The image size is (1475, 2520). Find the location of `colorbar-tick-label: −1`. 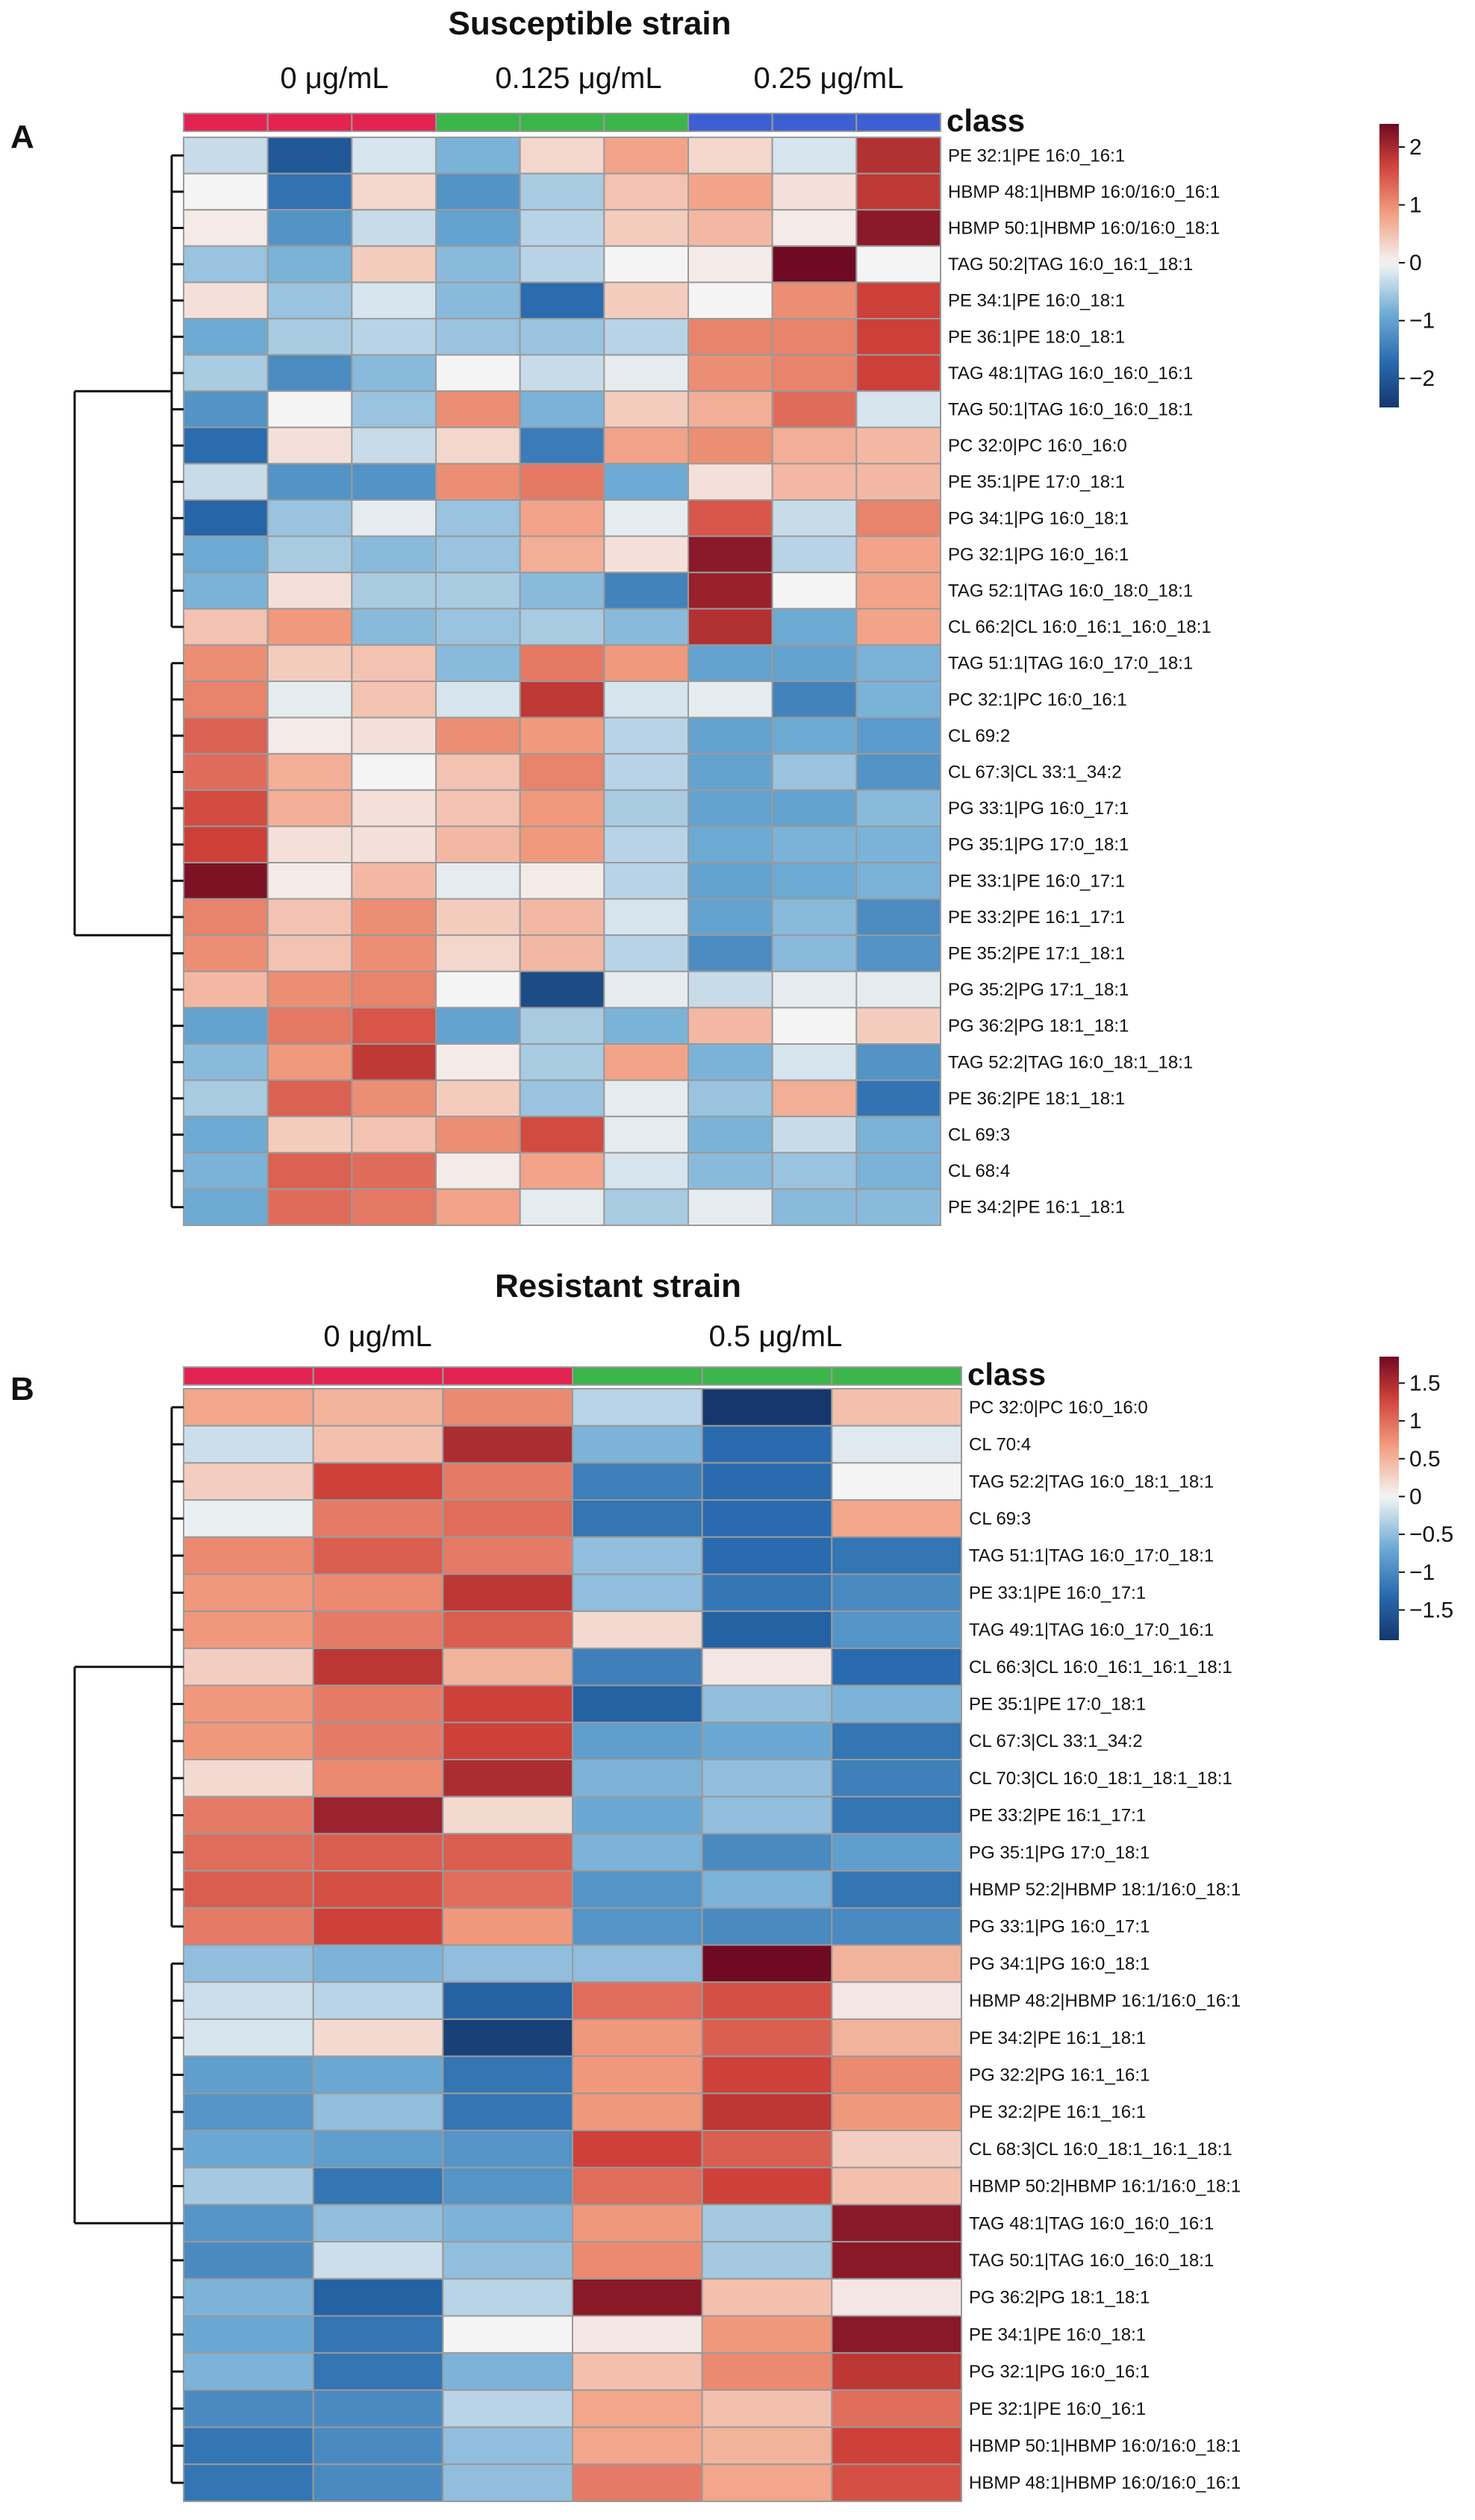

colorbar-tick-label: −1 is located at coordinates (1422, 321).